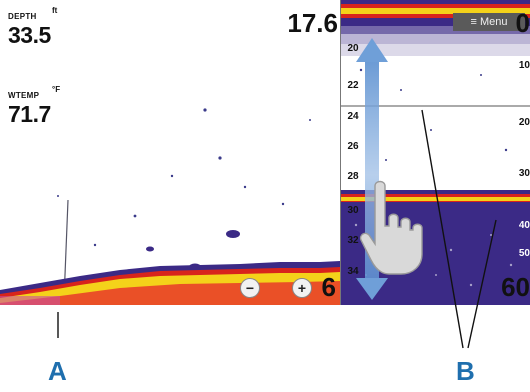 The width and height of the screenshot is (530, 392). I want to click on edge-scale-number: 10, so click(524, 65).